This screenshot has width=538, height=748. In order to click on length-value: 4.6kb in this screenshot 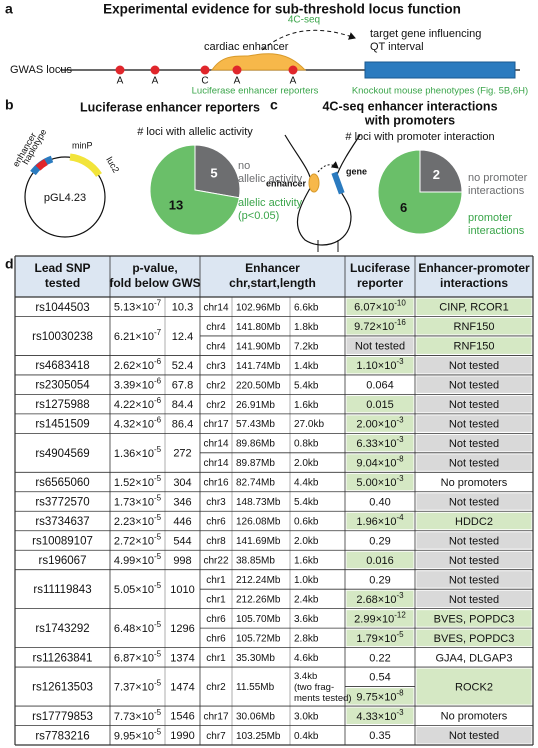, I will do `click(306, 658)`.